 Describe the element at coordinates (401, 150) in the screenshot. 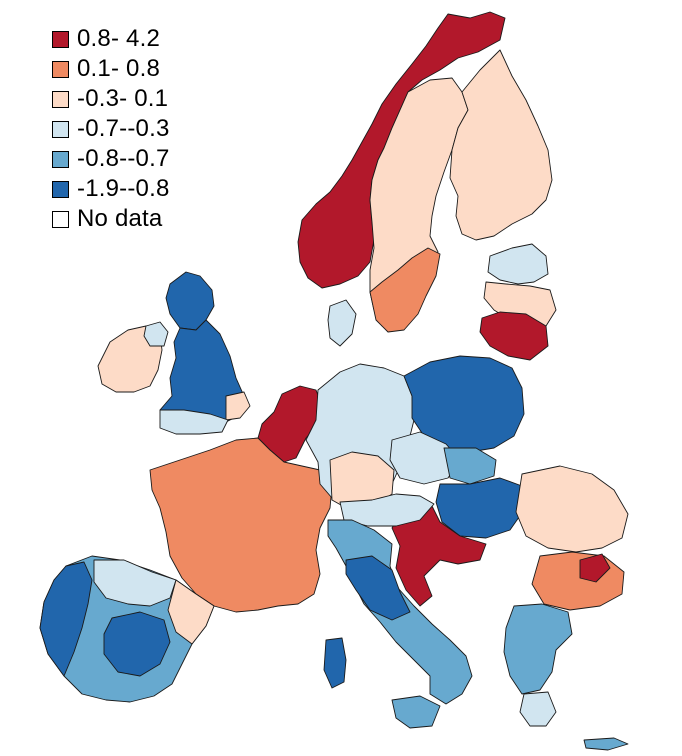

I see `region-norway` at that location.